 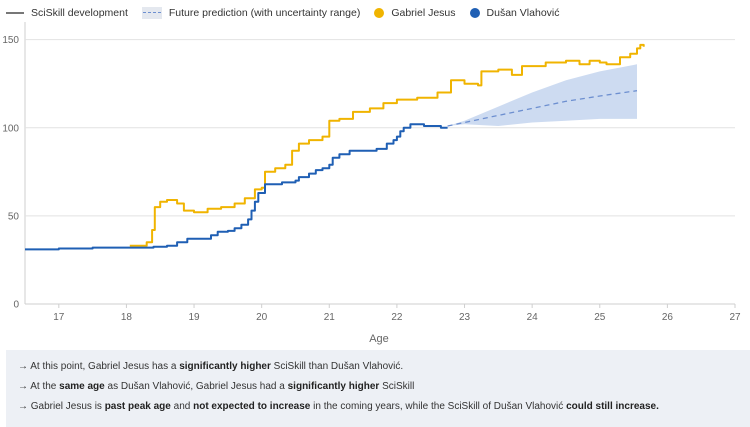 What do you see at coordinates (182, 406) in the screenshot?
I see `insight-3-segment: and` at bounding box center [182, 406].